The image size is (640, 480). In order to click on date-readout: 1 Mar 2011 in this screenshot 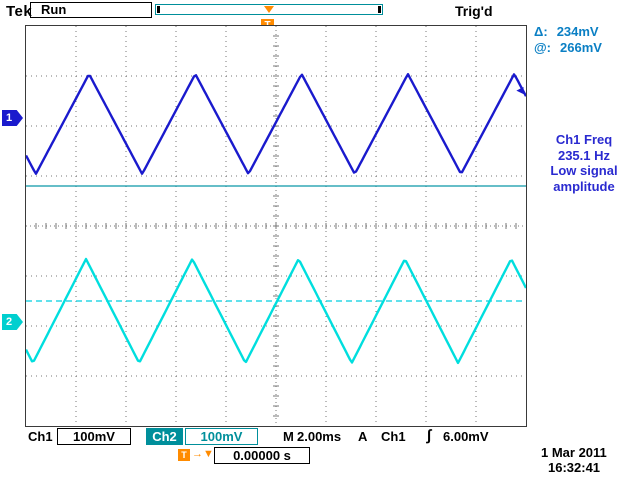, I will do `click(574, 452)`.